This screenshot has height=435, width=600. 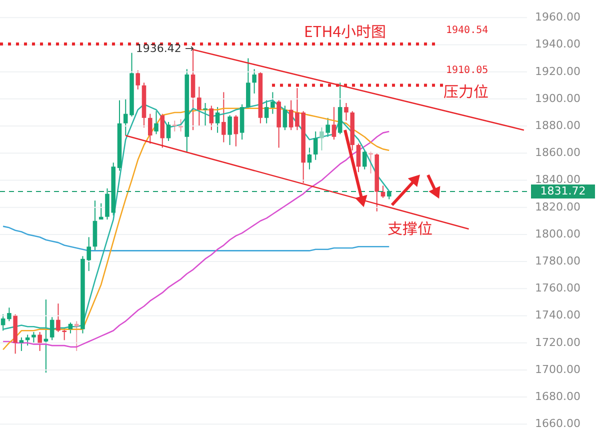 I want to click on ref-line-label: 1940.54, so click(x=467, y=30).